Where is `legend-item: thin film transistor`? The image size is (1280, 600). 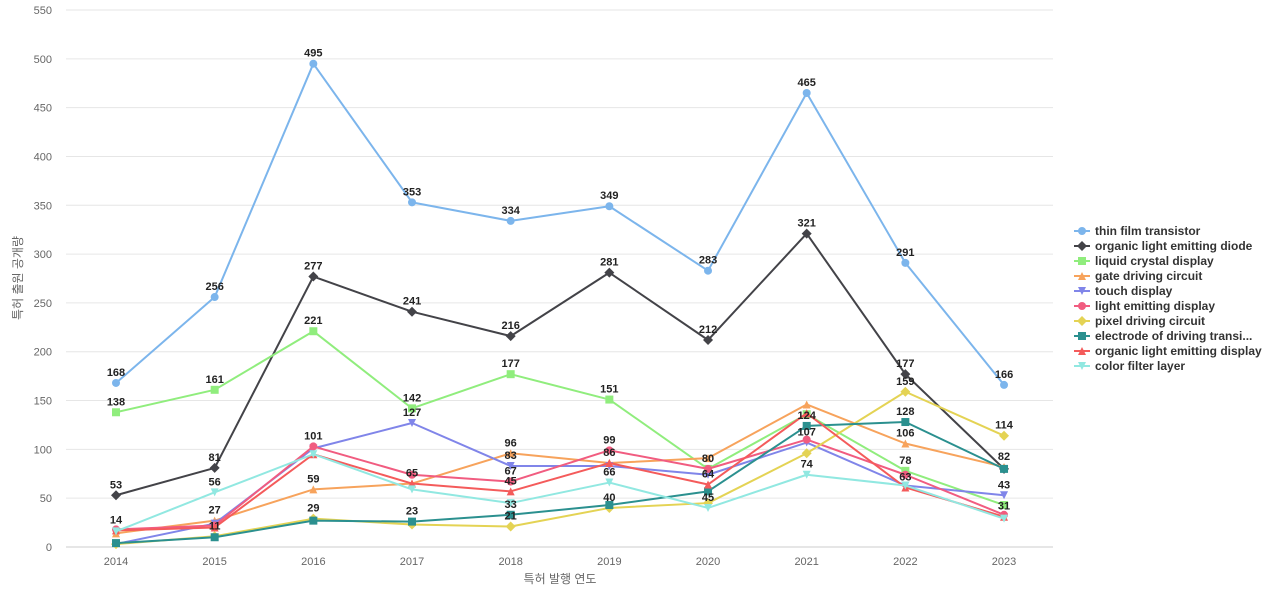 legend-item: thin film transistor is located at coordinates (1137, 231).